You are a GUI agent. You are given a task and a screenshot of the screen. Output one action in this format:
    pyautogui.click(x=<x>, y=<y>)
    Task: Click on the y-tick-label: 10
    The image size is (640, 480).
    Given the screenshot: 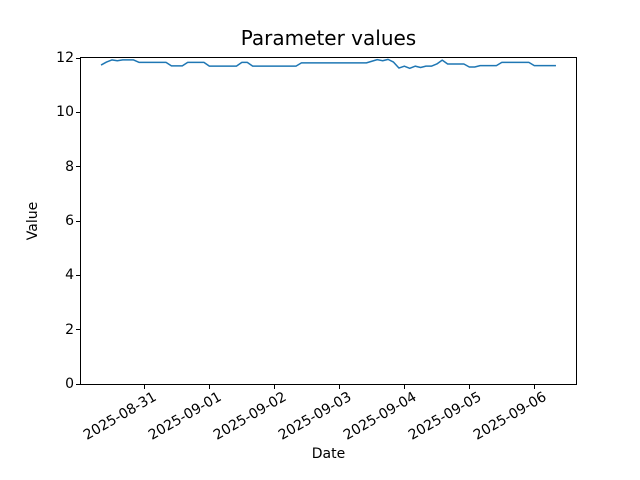 What is the action you would take?
    pyautogui.click(x=65, y=112)
    